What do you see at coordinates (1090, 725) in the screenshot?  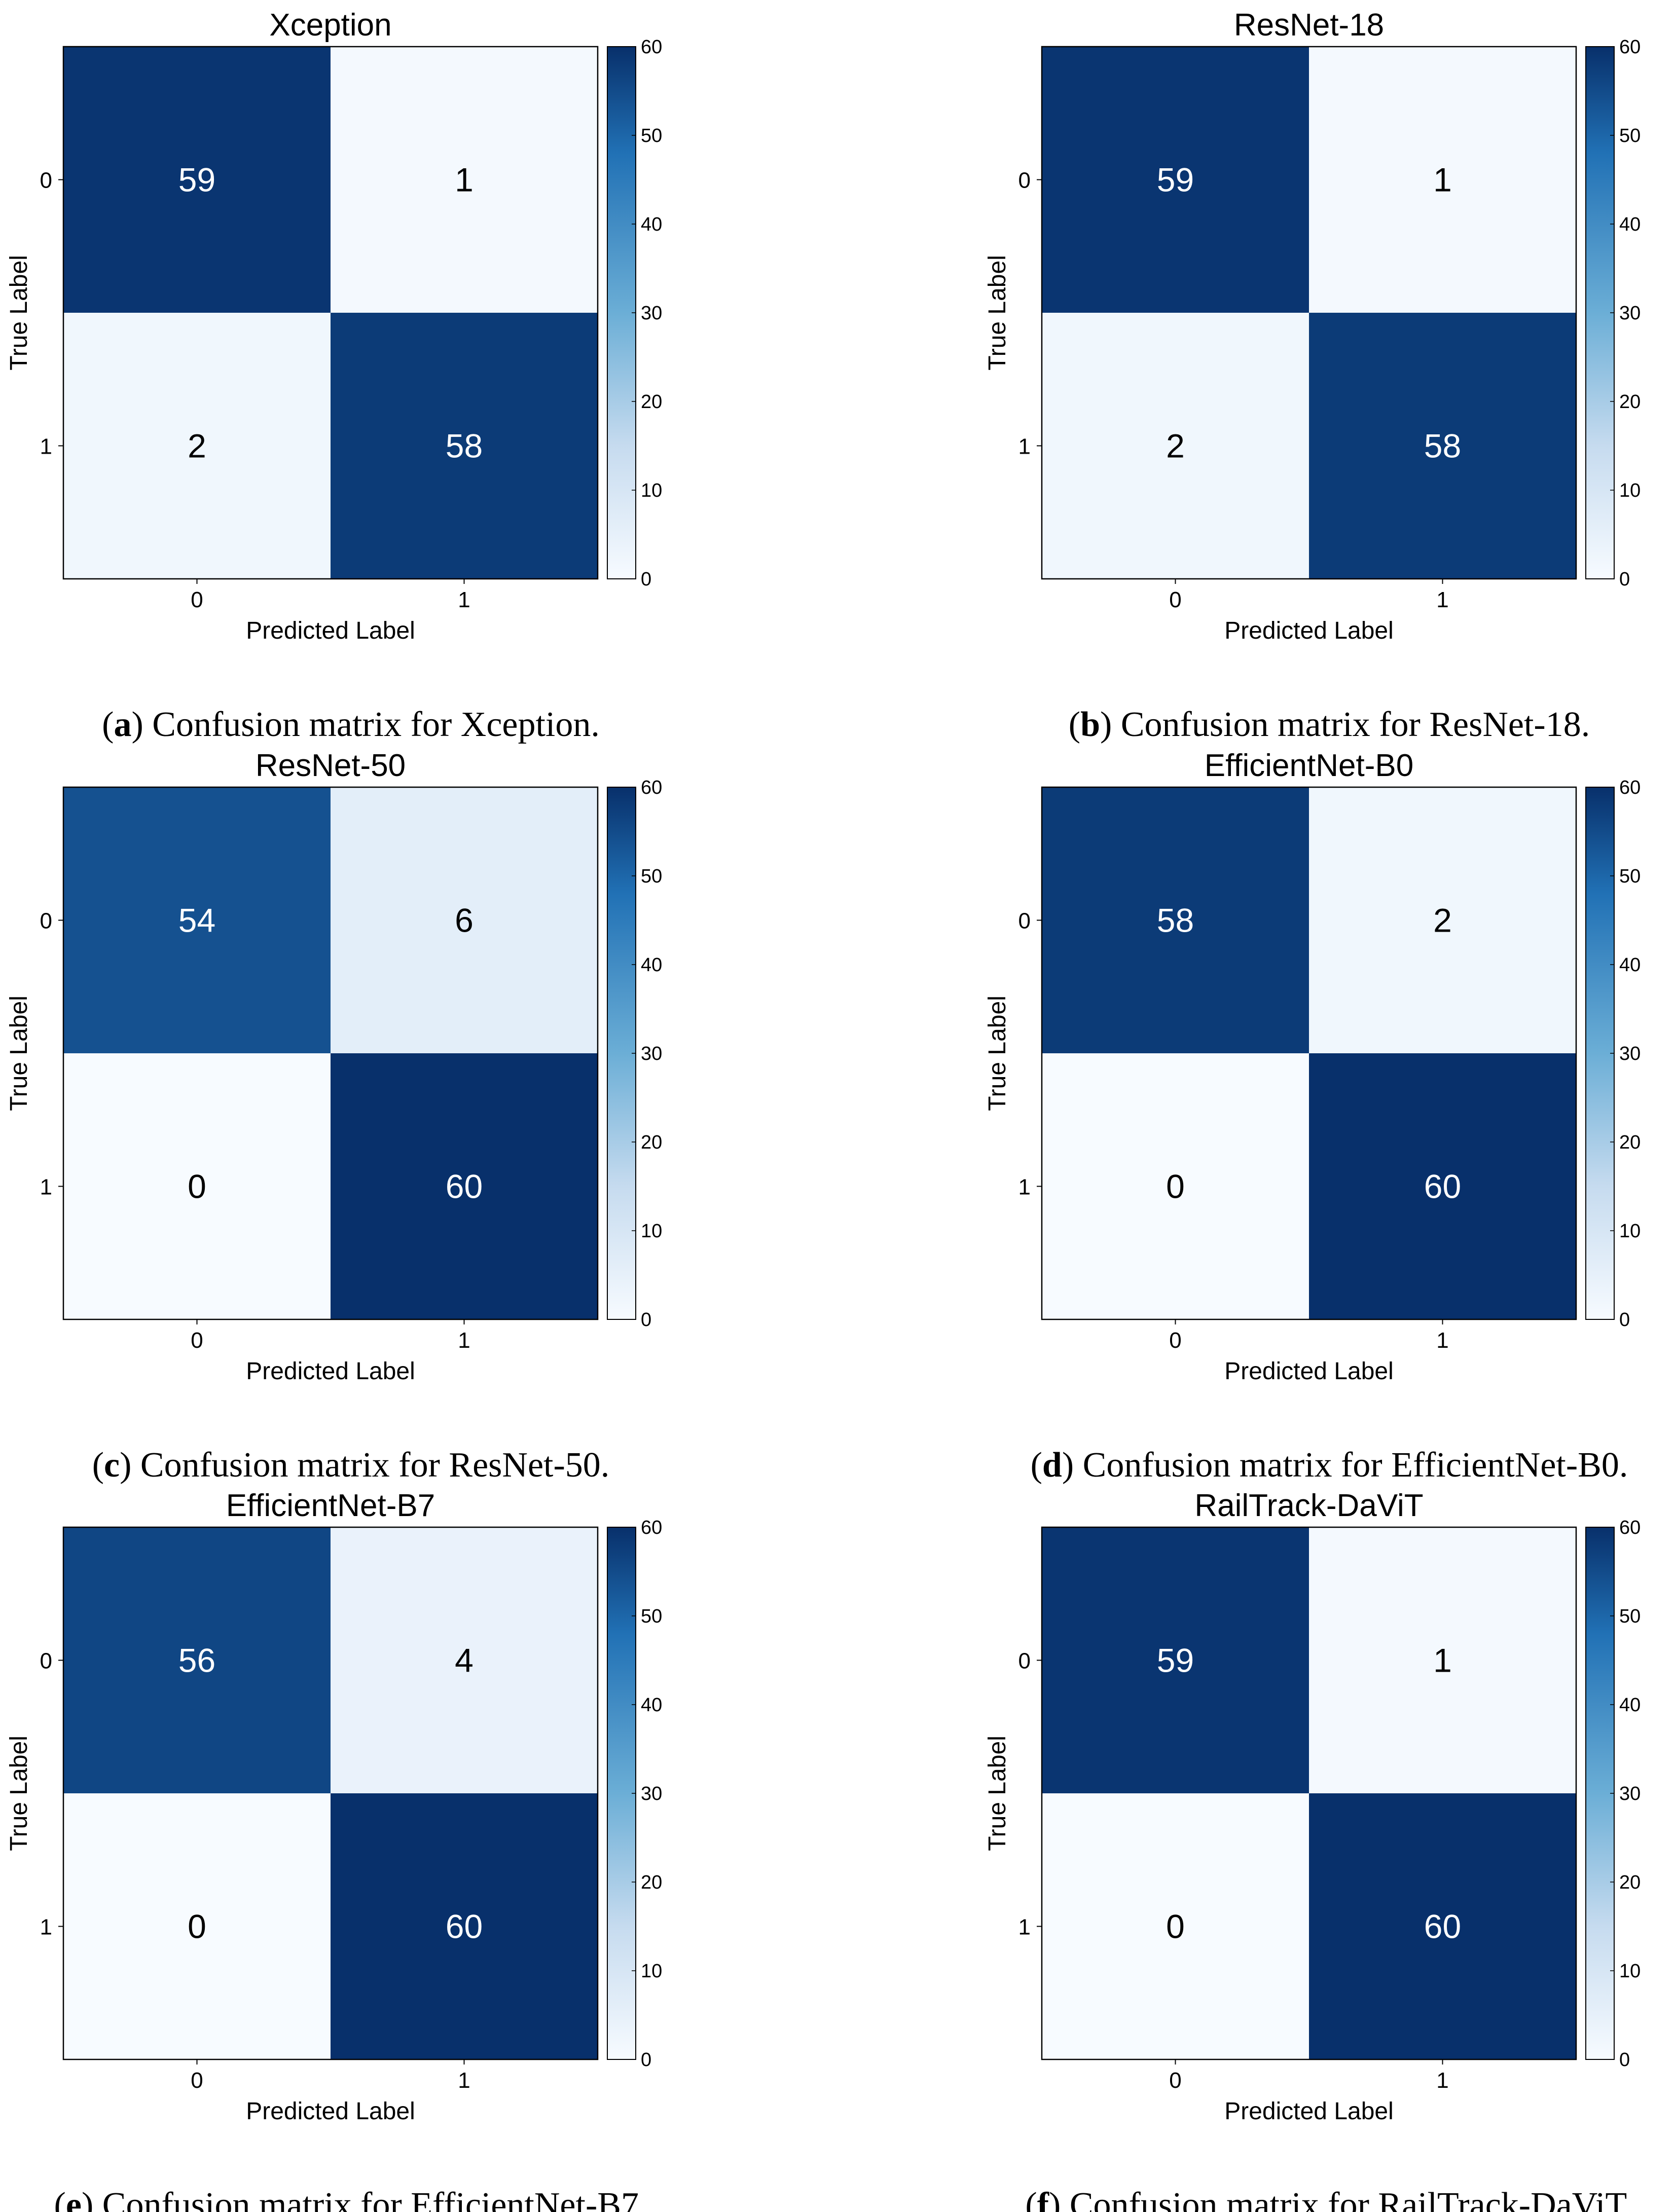 I see `caption-letter: b` at bounding box center [1090, 725].